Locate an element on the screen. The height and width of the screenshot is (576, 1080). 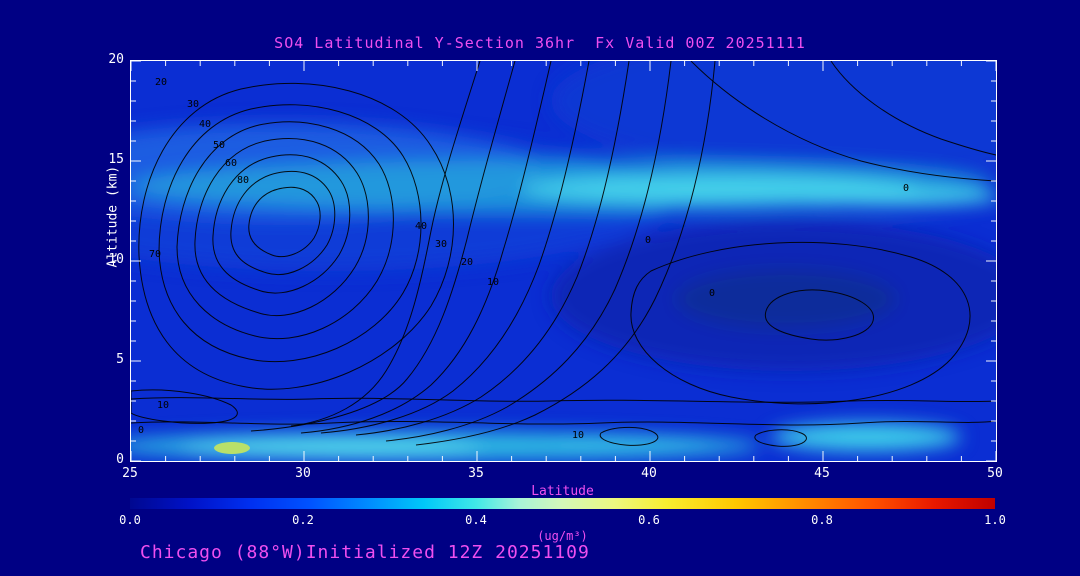
x-tick-label: 50 is located at coordinates (995, 473).